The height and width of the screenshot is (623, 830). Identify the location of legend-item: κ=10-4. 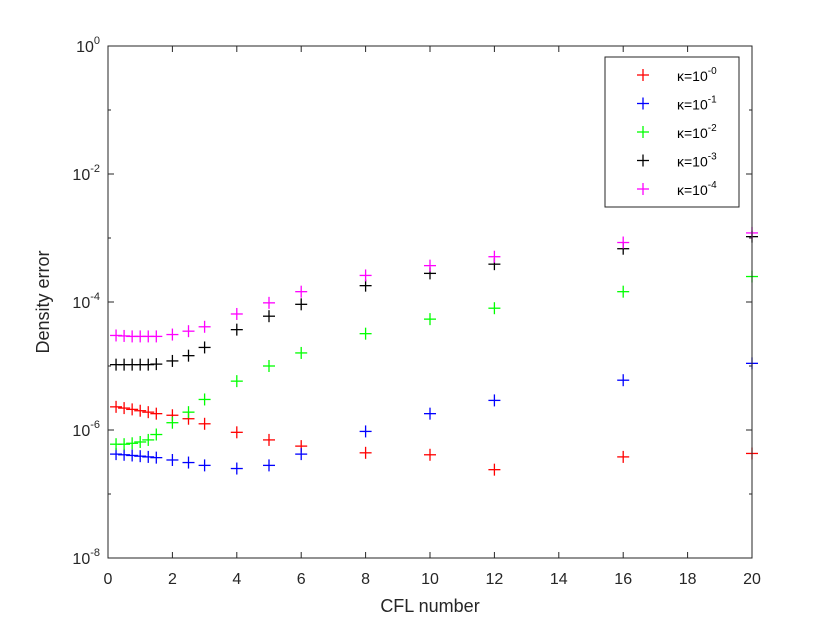
(677, 189).